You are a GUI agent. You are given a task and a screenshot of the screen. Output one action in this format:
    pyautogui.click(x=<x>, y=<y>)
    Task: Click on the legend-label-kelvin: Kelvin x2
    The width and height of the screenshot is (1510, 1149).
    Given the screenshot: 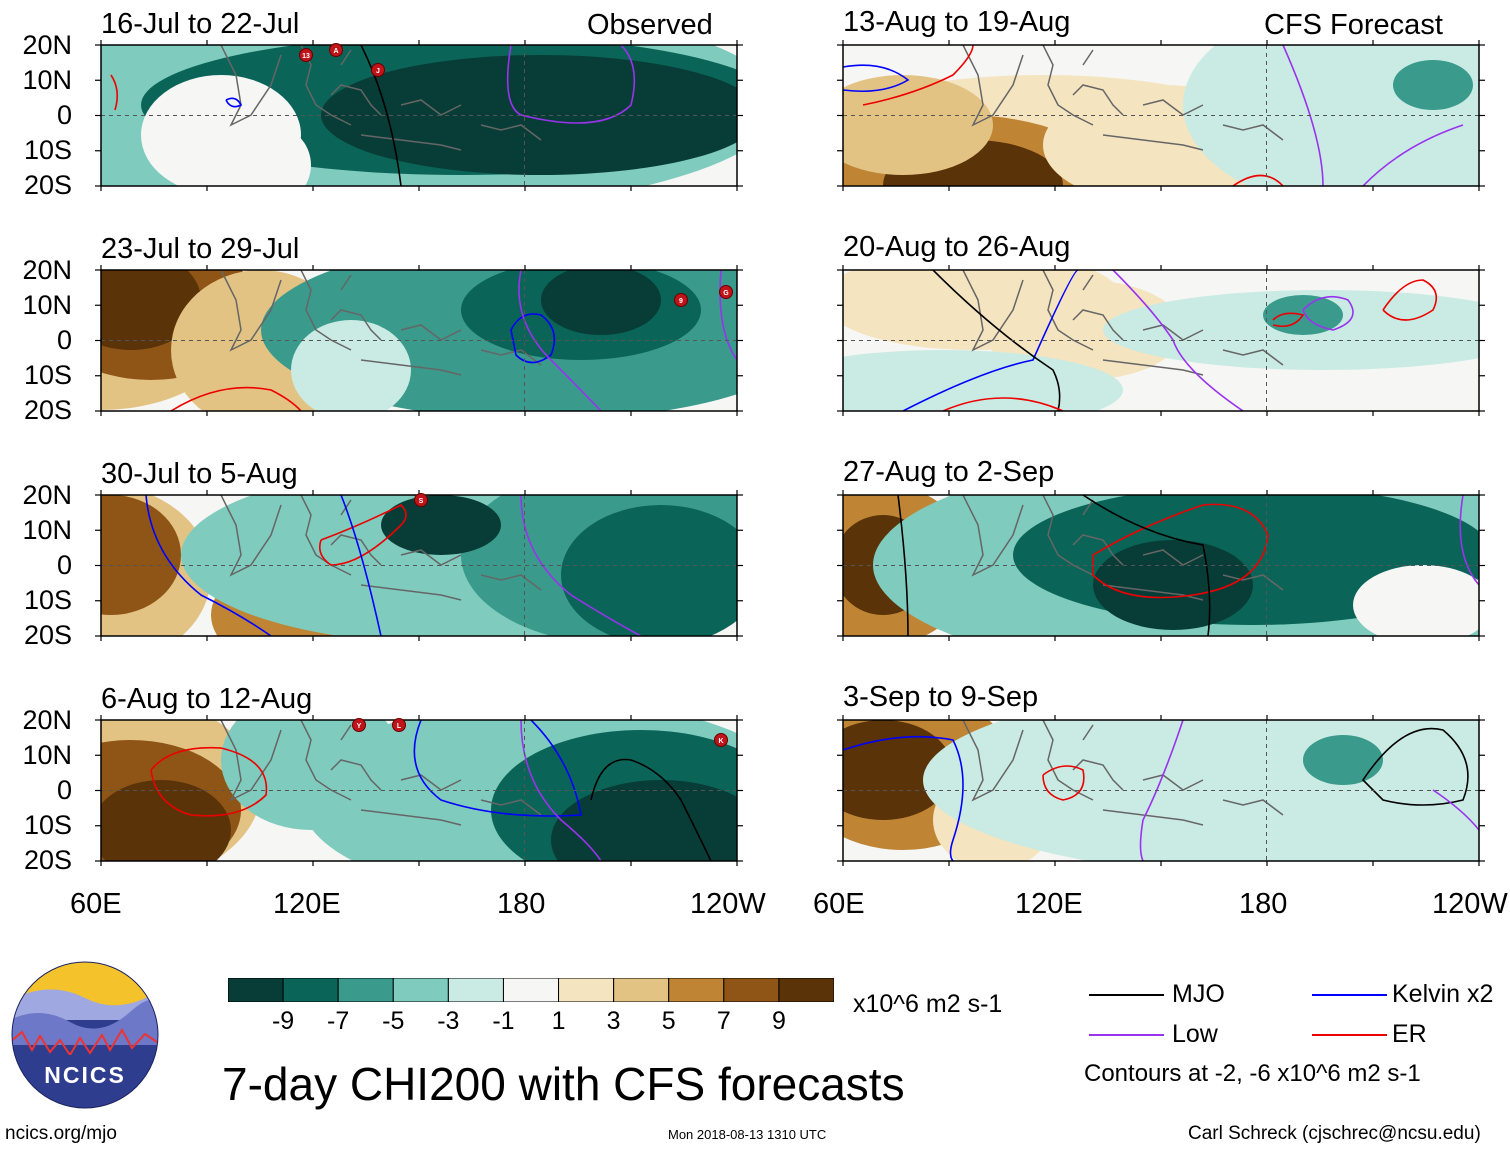 What is the action you would take?
    pyautogui.click(x=1443, y=994)
    